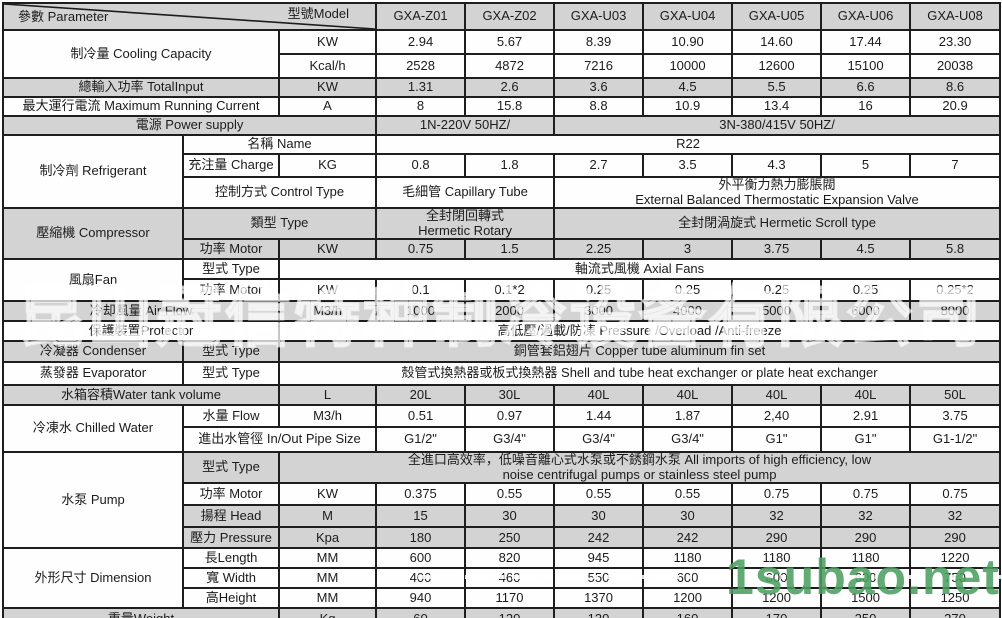  Describe the element at coordinates (279, 440) in the screenshot. I see `sub-label: 進出水管徑 In/Out Pipe Size` at that location.